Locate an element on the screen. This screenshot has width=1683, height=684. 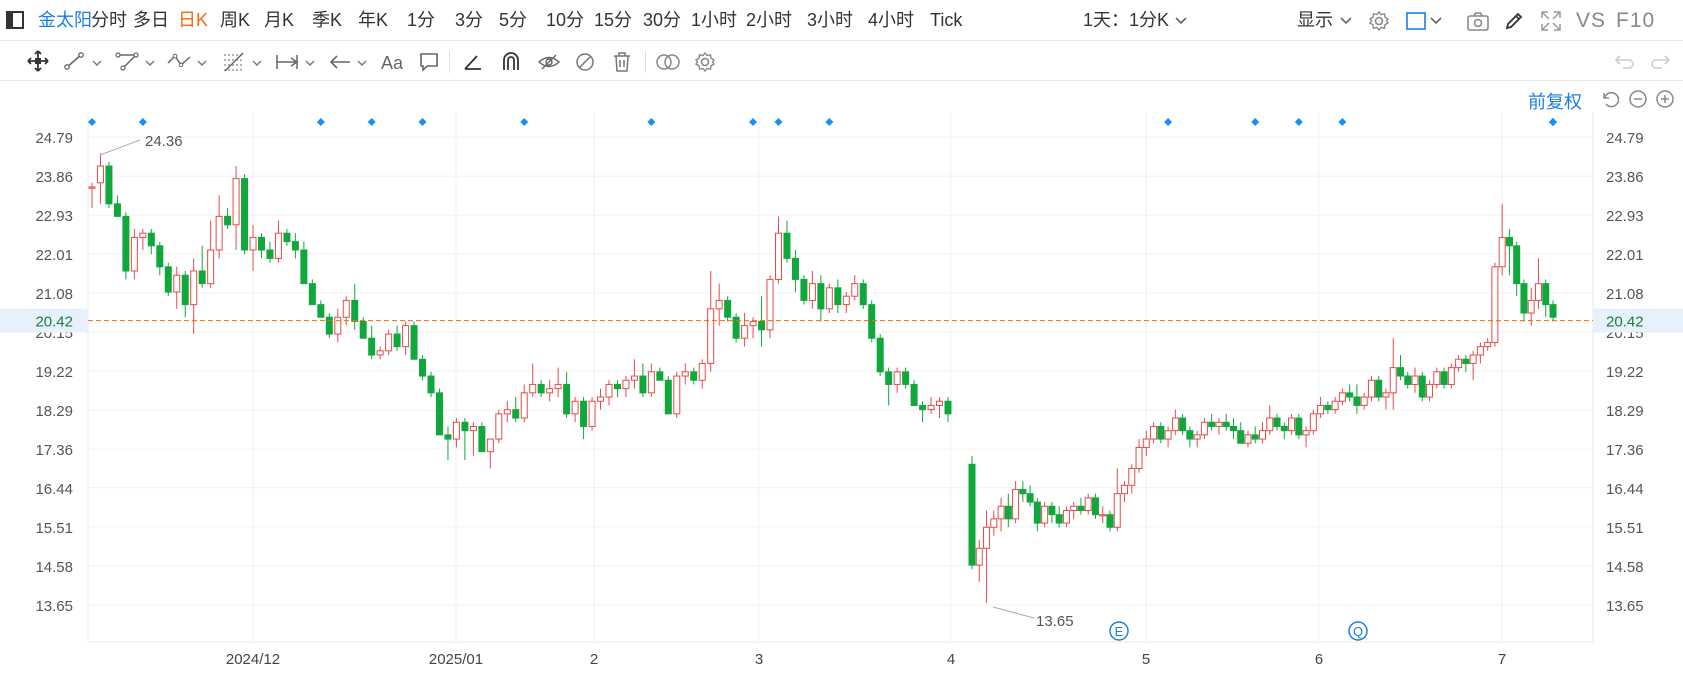
period-tab: 4小时 is located at coordinates (891, 20).